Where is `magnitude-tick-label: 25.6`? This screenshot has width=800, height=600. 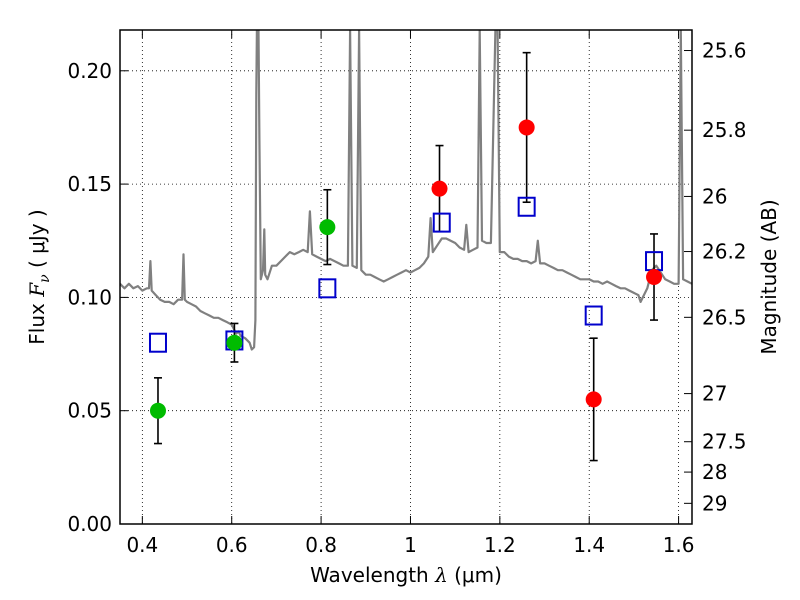
magnitude-tick-label: 25.6 is located at coordinates (724, 51).